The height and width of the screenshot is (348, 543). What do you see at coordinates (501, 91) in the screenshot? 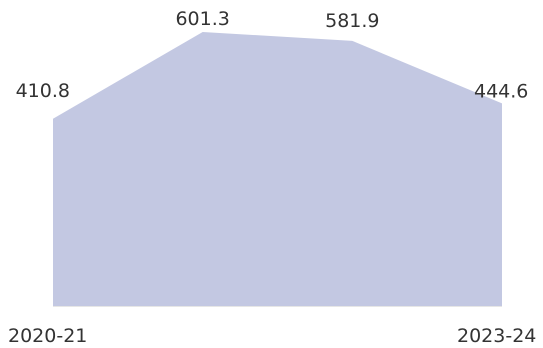
I see `data-label: 444.6` at bounding box center [501, 91].